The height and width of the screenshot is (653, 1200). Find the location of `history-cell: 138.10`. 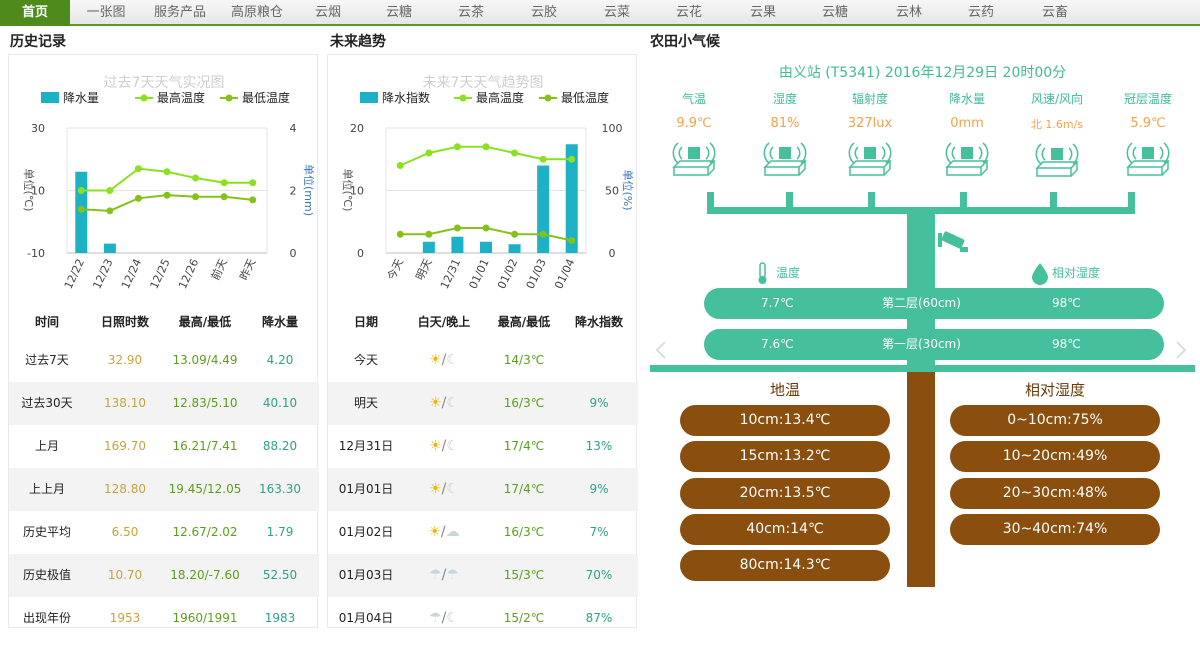

history-cell: 138.10 is located at coordinates (125, 403).